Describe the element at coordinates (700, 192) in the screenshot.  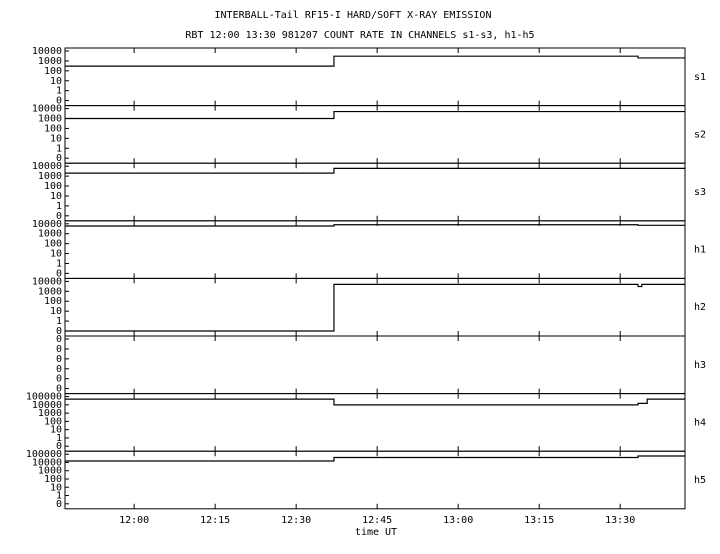
I see `channel-label: s3` at that location.